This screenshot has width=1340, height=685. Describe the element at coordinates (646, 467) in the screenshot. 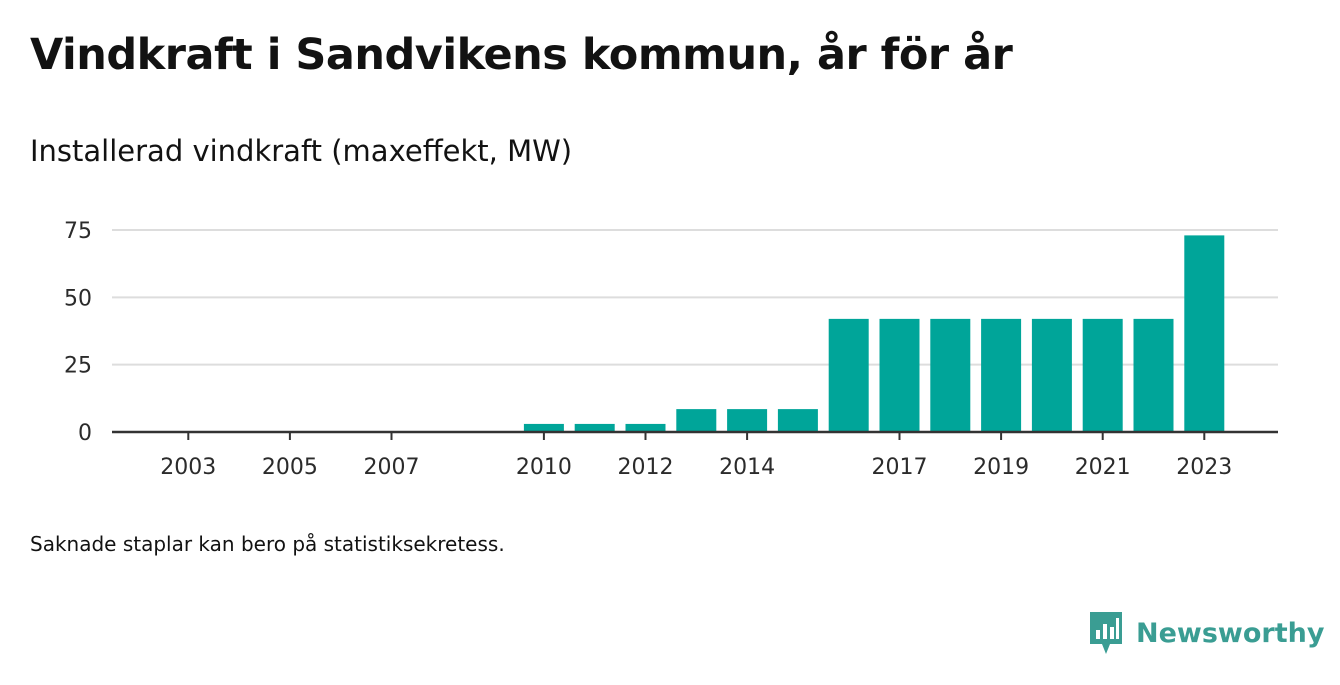

I see `x-tick-label-2012: 2012` at that location.